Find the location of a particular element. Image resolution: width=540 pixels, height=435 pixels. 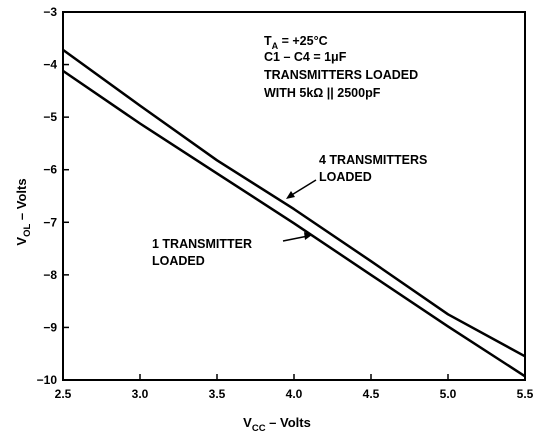

condition-load-line1: TRANSMITTERS LOADED is located at coordinates (341, 75).